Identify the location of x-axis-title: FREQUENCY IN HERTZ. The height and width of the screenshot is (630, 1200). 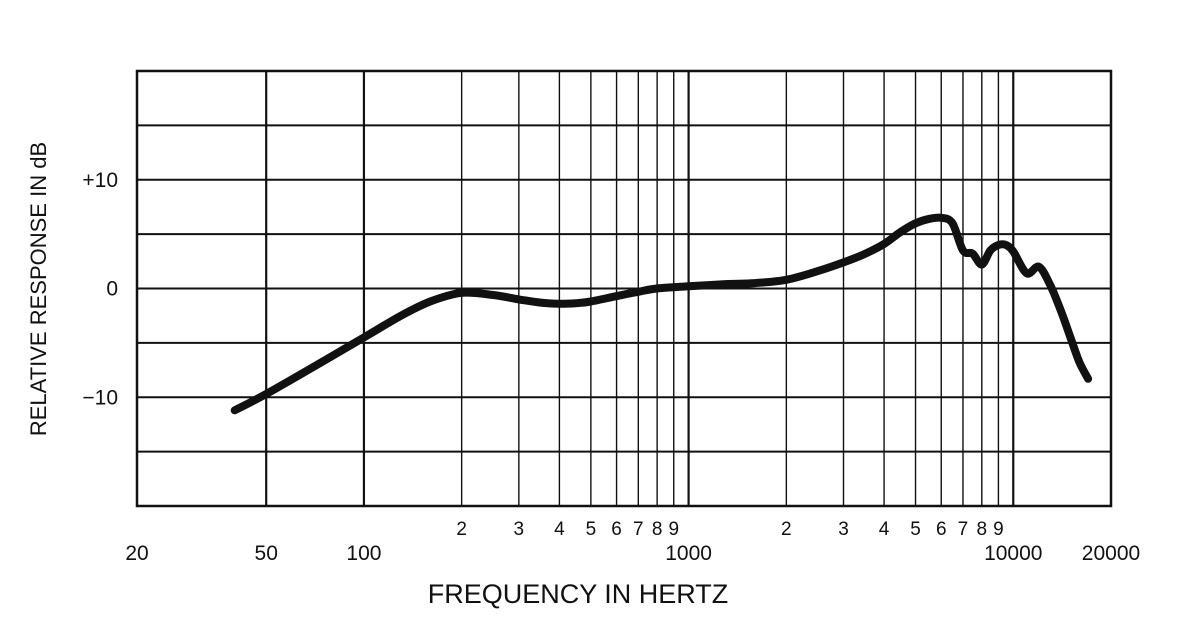
(578, 594).